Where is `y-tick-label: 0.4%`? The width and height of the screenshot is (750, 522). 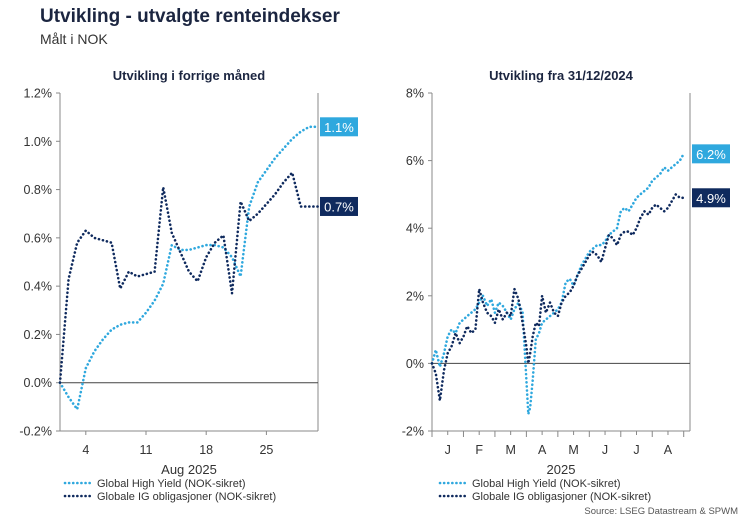
y-tick-label: 0.4% is located at coordinates (38, 287).